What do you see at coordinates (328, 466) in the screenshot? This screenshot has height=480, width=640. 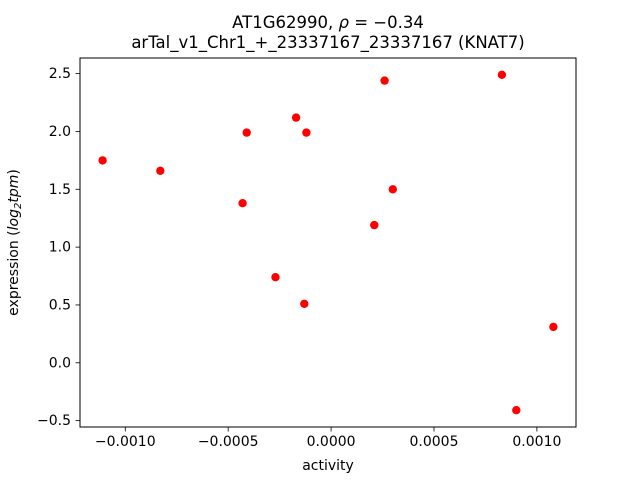 I see `x-axis-label: activity` at bounding box center [328, 466].